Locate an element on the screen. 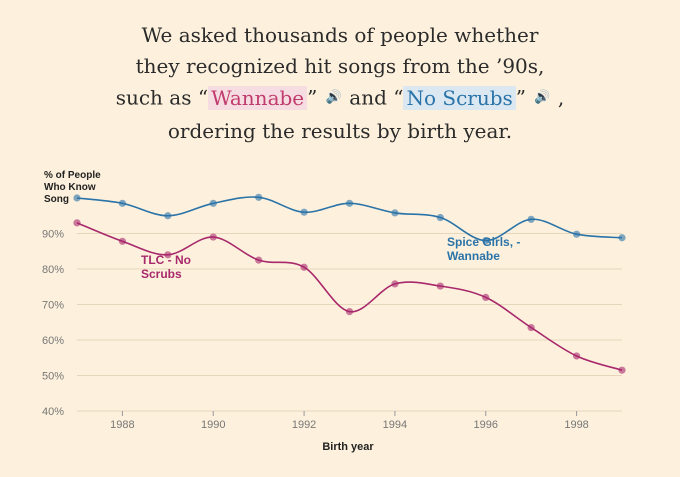 The image size is (680, 477). series-label-line: Spice Girls, - is located at coordinates (483, 242).